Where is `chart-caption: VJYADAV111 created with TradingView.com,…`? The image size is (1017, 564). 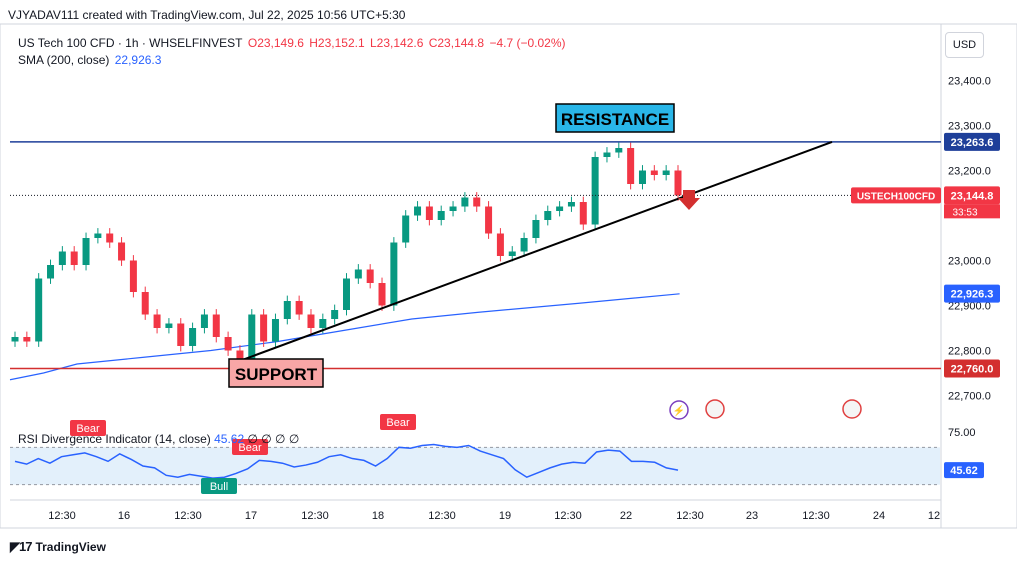 chart-caption: VJYADAV111 created with TradingView.com,… is located at coordinates (207, 15).